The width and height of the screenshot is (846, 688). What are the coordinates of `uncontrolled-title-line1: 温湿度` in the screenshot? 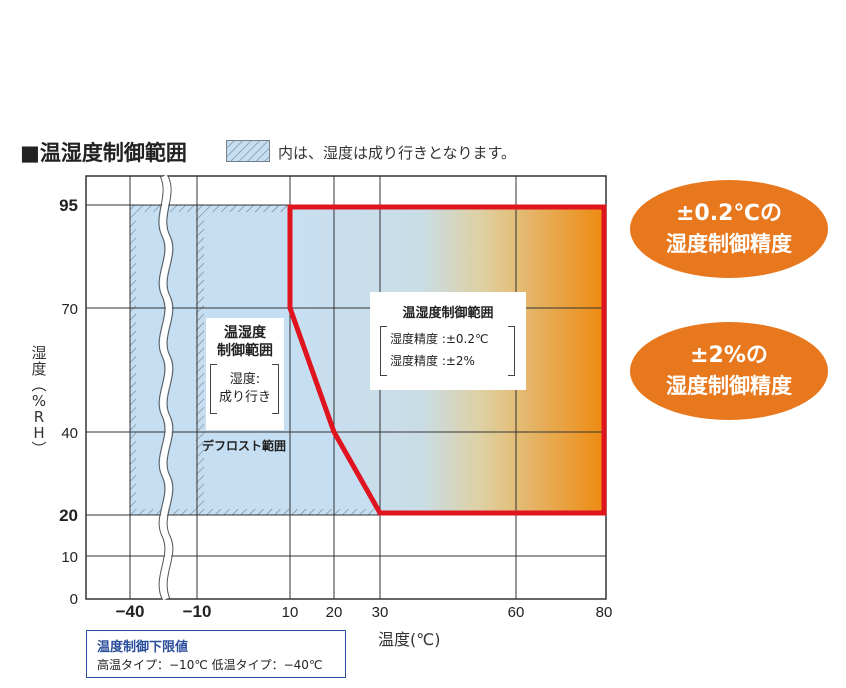 It's located at (245, 333).